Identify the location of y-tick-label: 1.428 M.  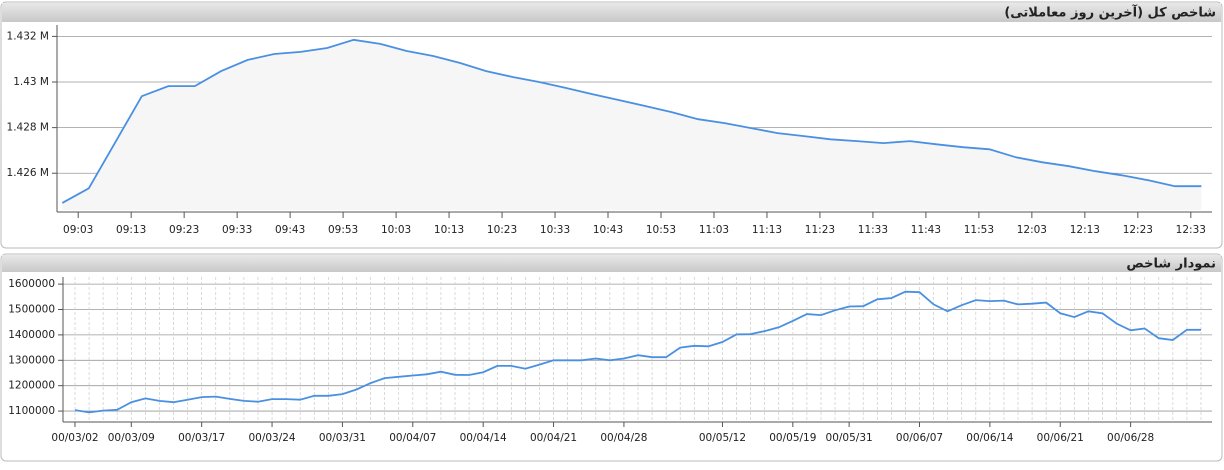
(28, 128).